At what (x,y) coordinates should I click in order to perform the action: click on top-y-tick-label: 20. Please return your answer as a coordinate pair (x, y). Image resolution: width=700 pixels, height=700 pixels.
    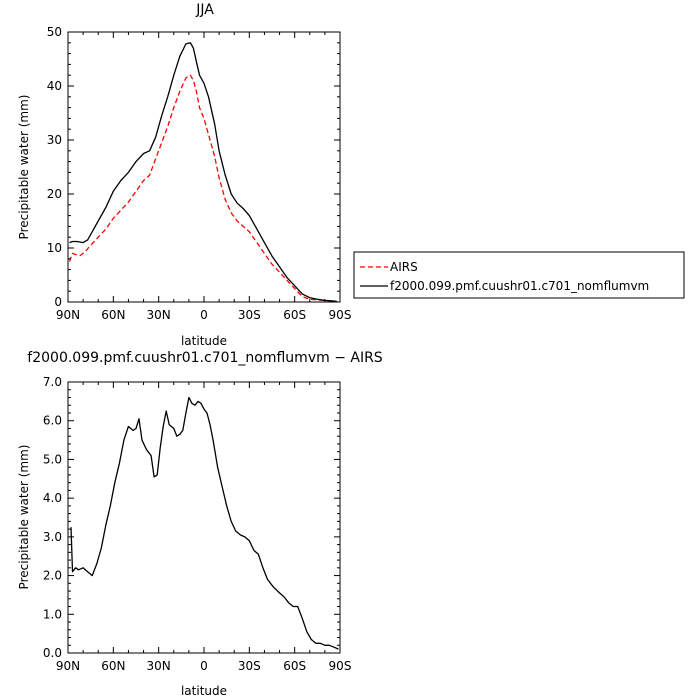
    Looking at the image, I should click on (54, 194).